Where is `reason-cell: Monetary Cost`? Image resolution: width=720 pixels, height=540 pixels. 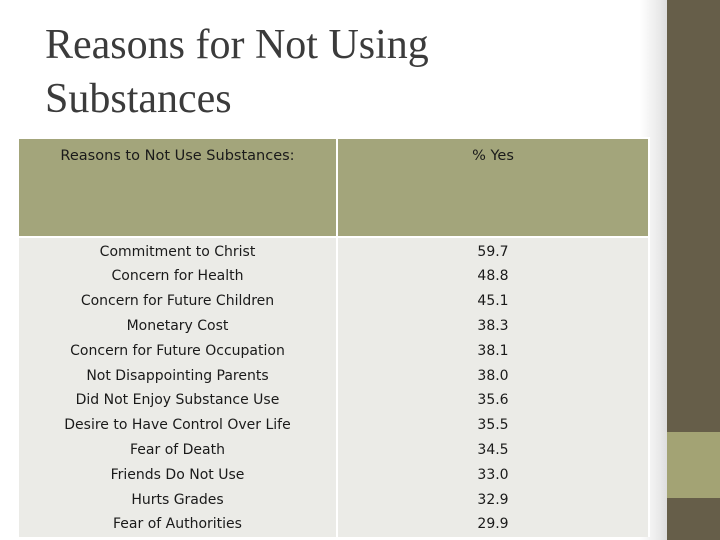
reason-cell: Monetary Cost is located at coordinates (177, 326).